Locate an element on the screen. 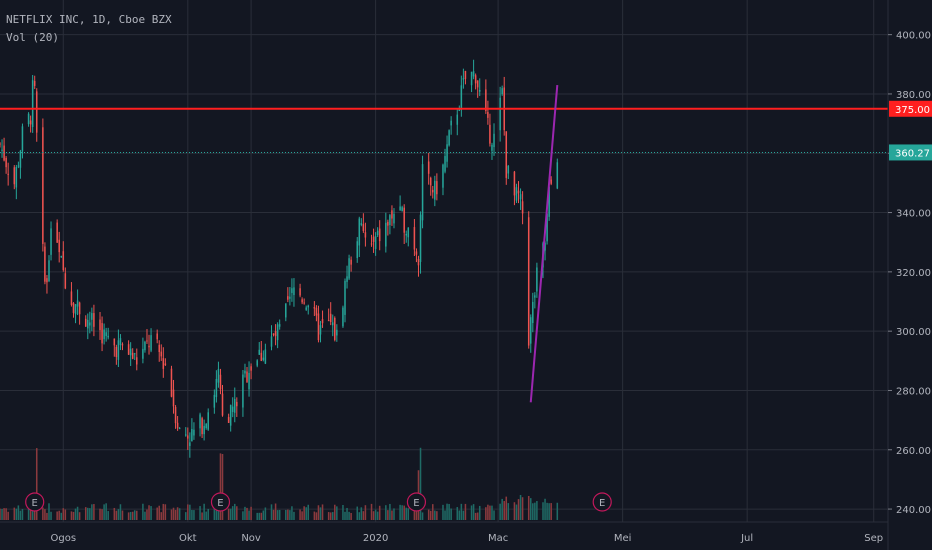 This screenshot has width=932, height=550. trend-line is located at coordinates (544, 243).